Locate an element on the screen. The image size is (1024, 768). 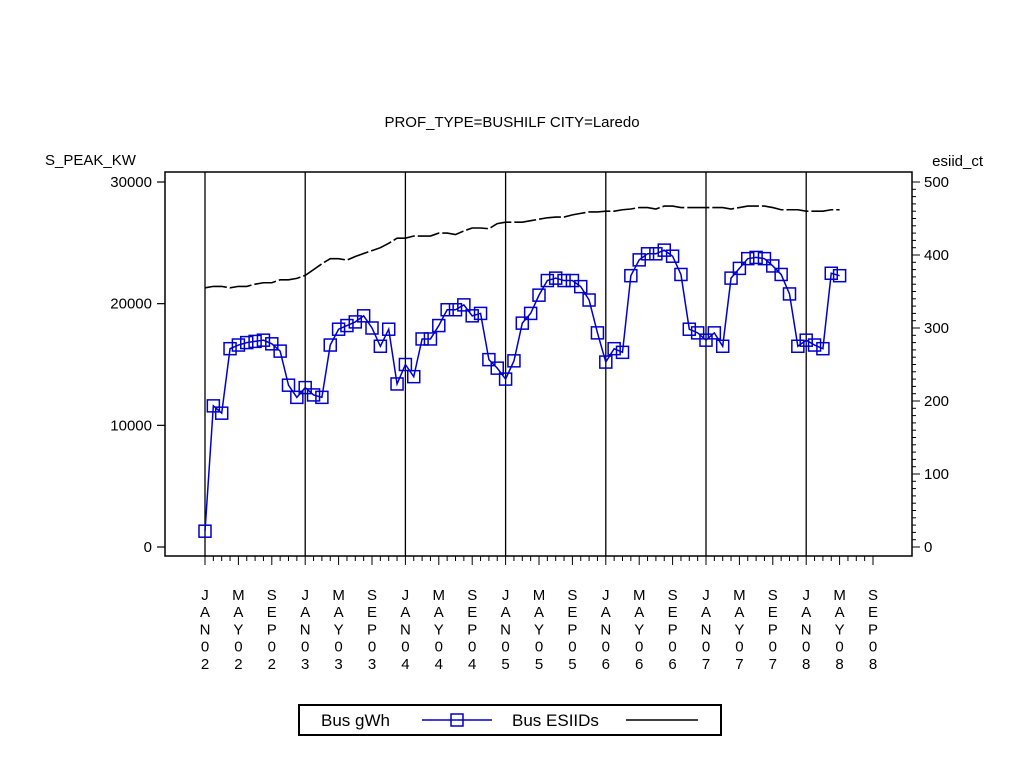
legend-label-bus-esiids: Bus ESIIDs is located at coordinates (555, 720).